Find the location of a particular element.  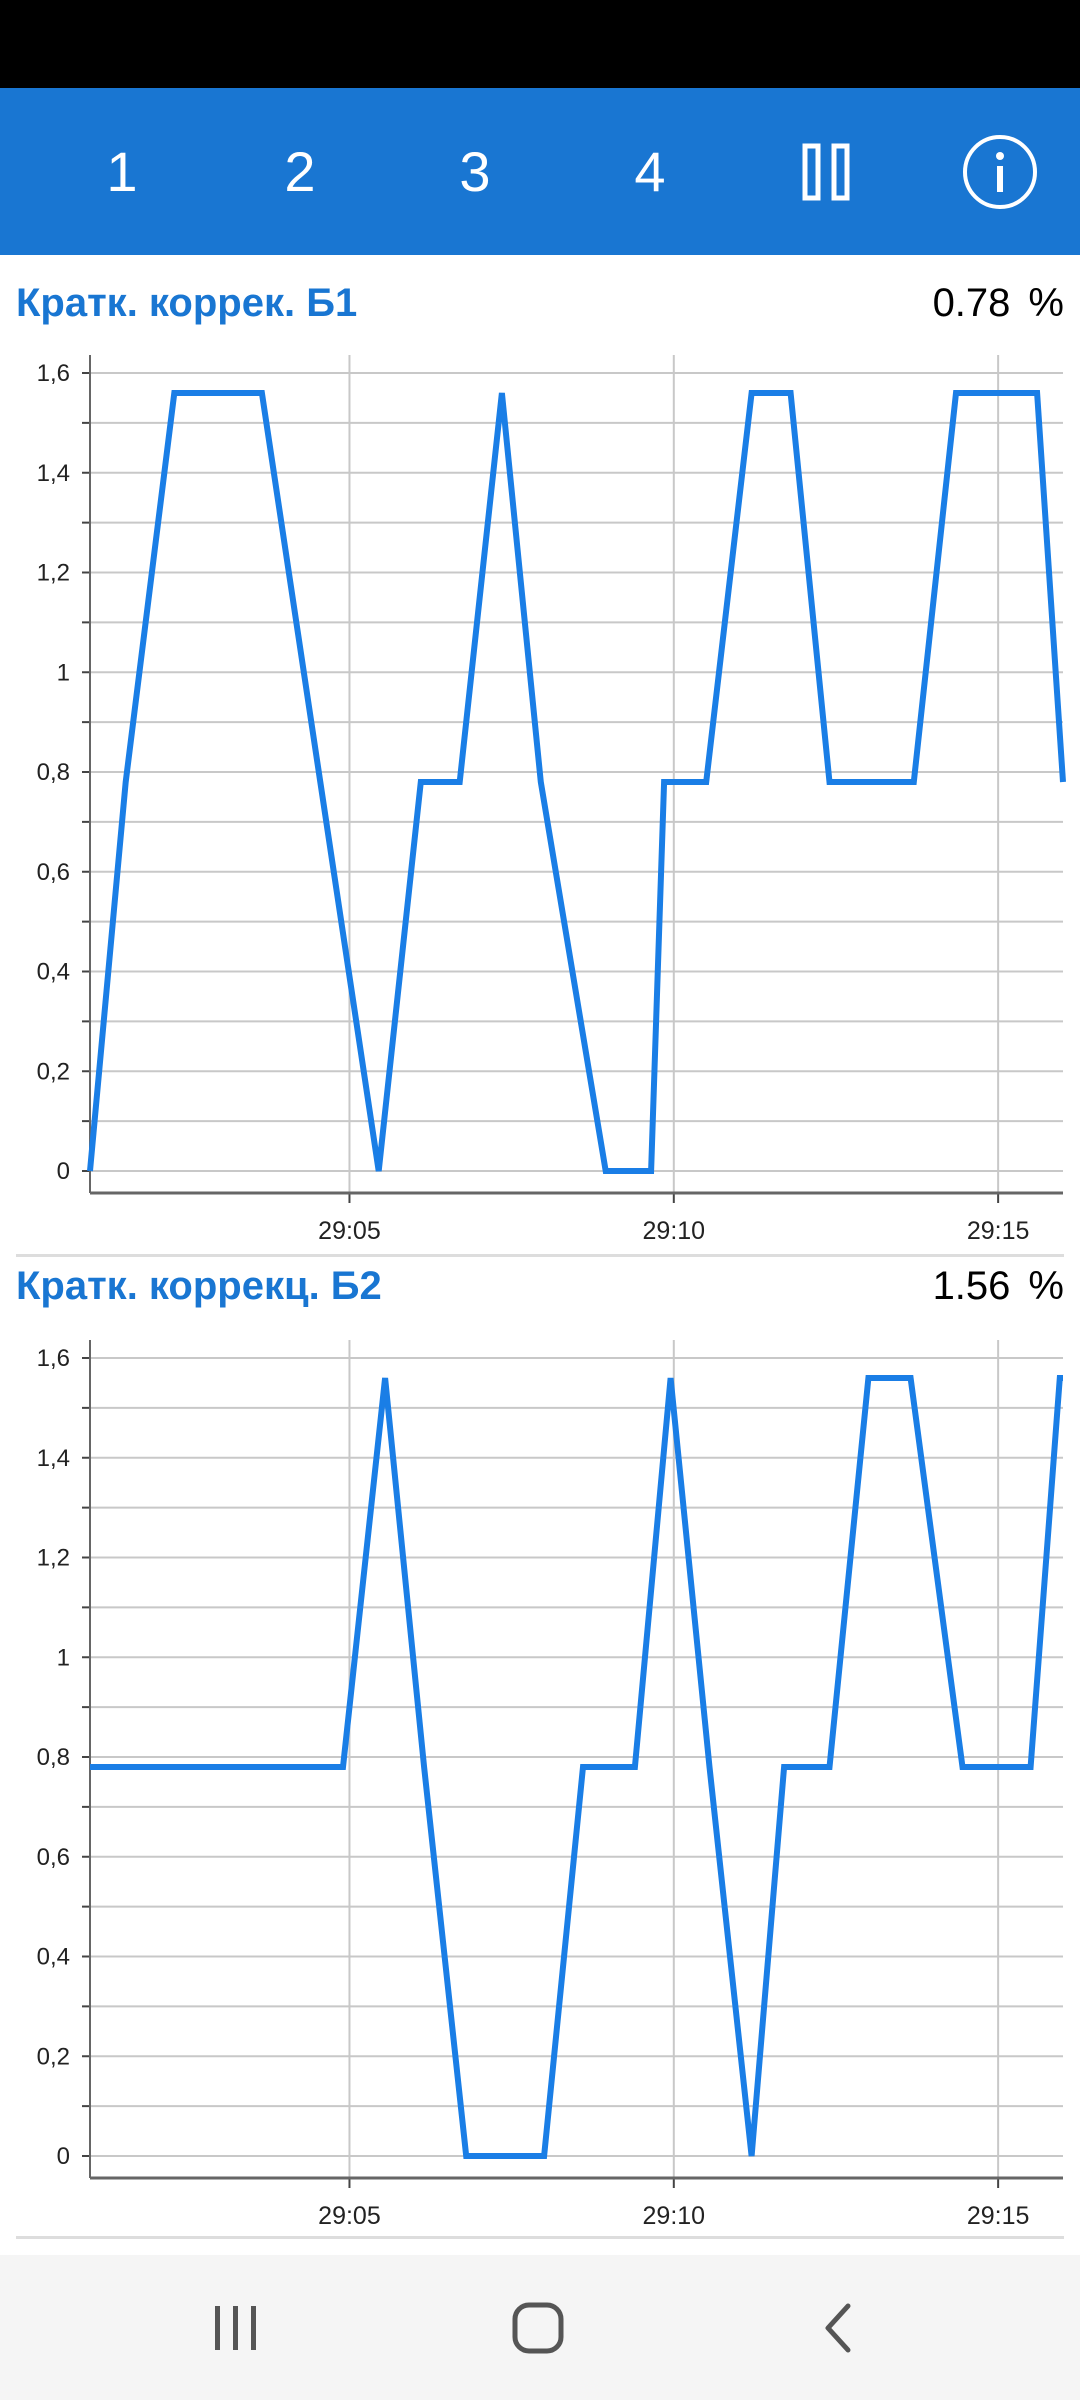

system-nav-bar is located at coordinates (540, 2327).